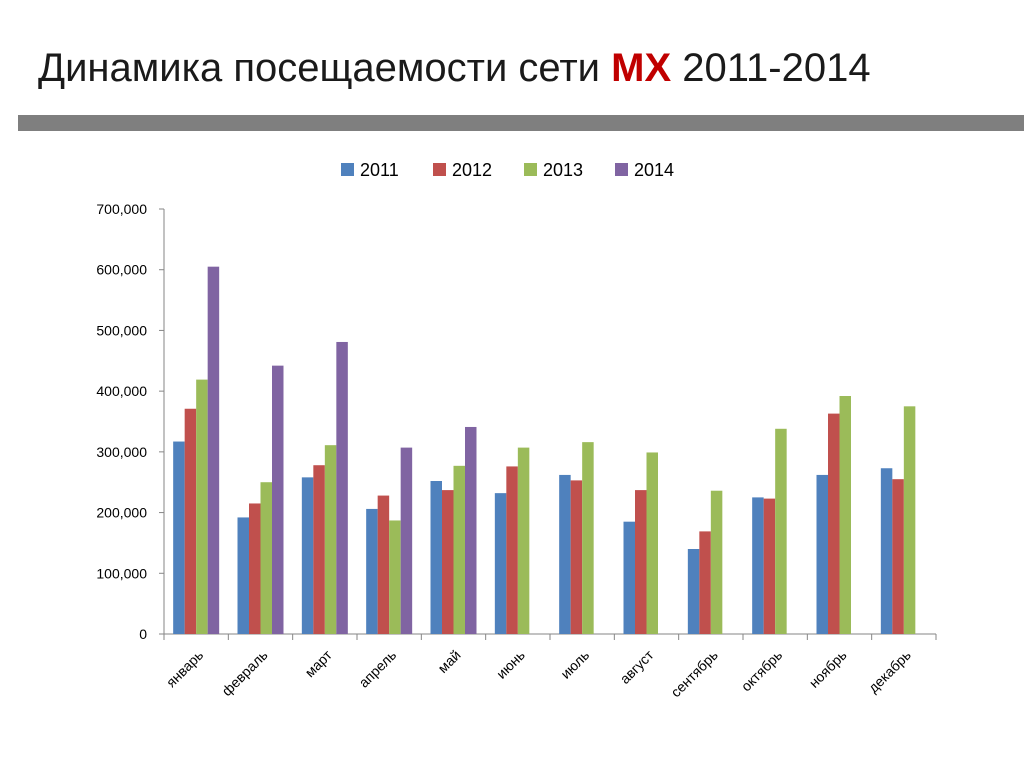  Describe the element at coordinates (121, 330) in the screenshot. I see `y-tick-label: 500,000` at that location.